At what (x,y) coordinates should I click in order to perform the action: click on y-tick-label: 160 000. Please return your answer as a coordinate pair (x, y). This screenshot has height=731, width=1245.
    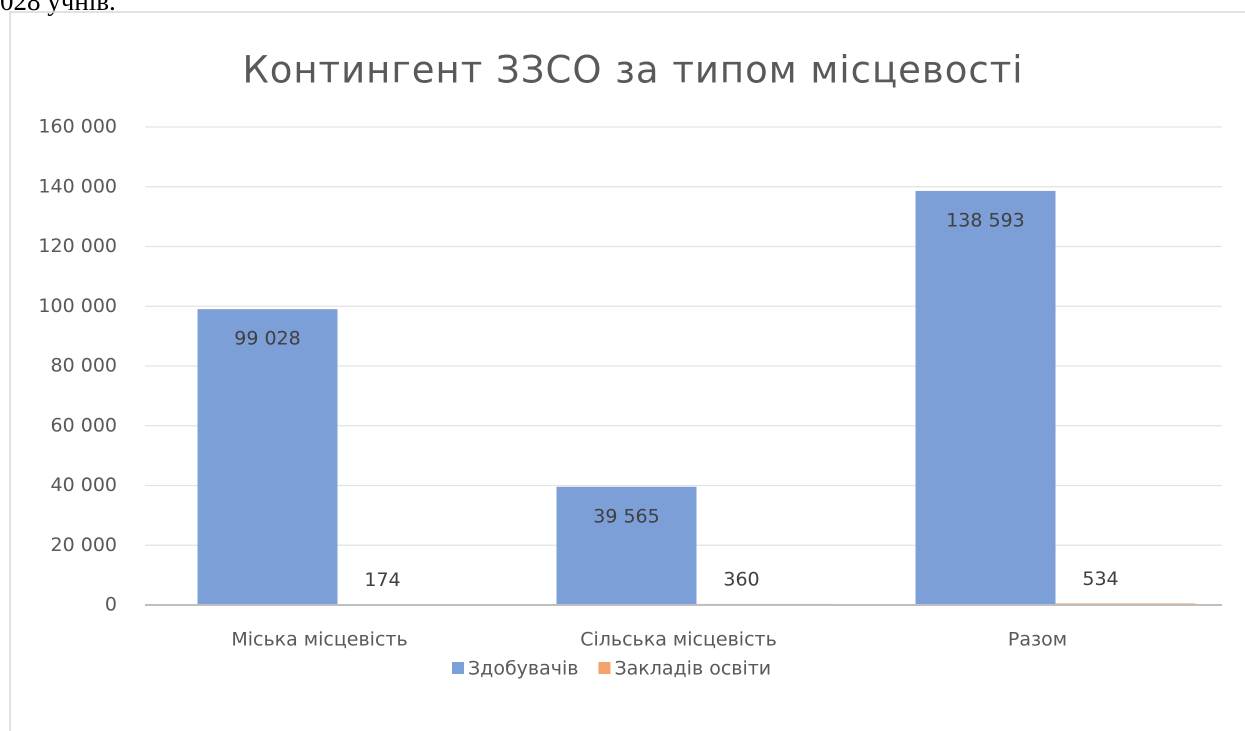
    Looking at the image, I should click on (77, 127).